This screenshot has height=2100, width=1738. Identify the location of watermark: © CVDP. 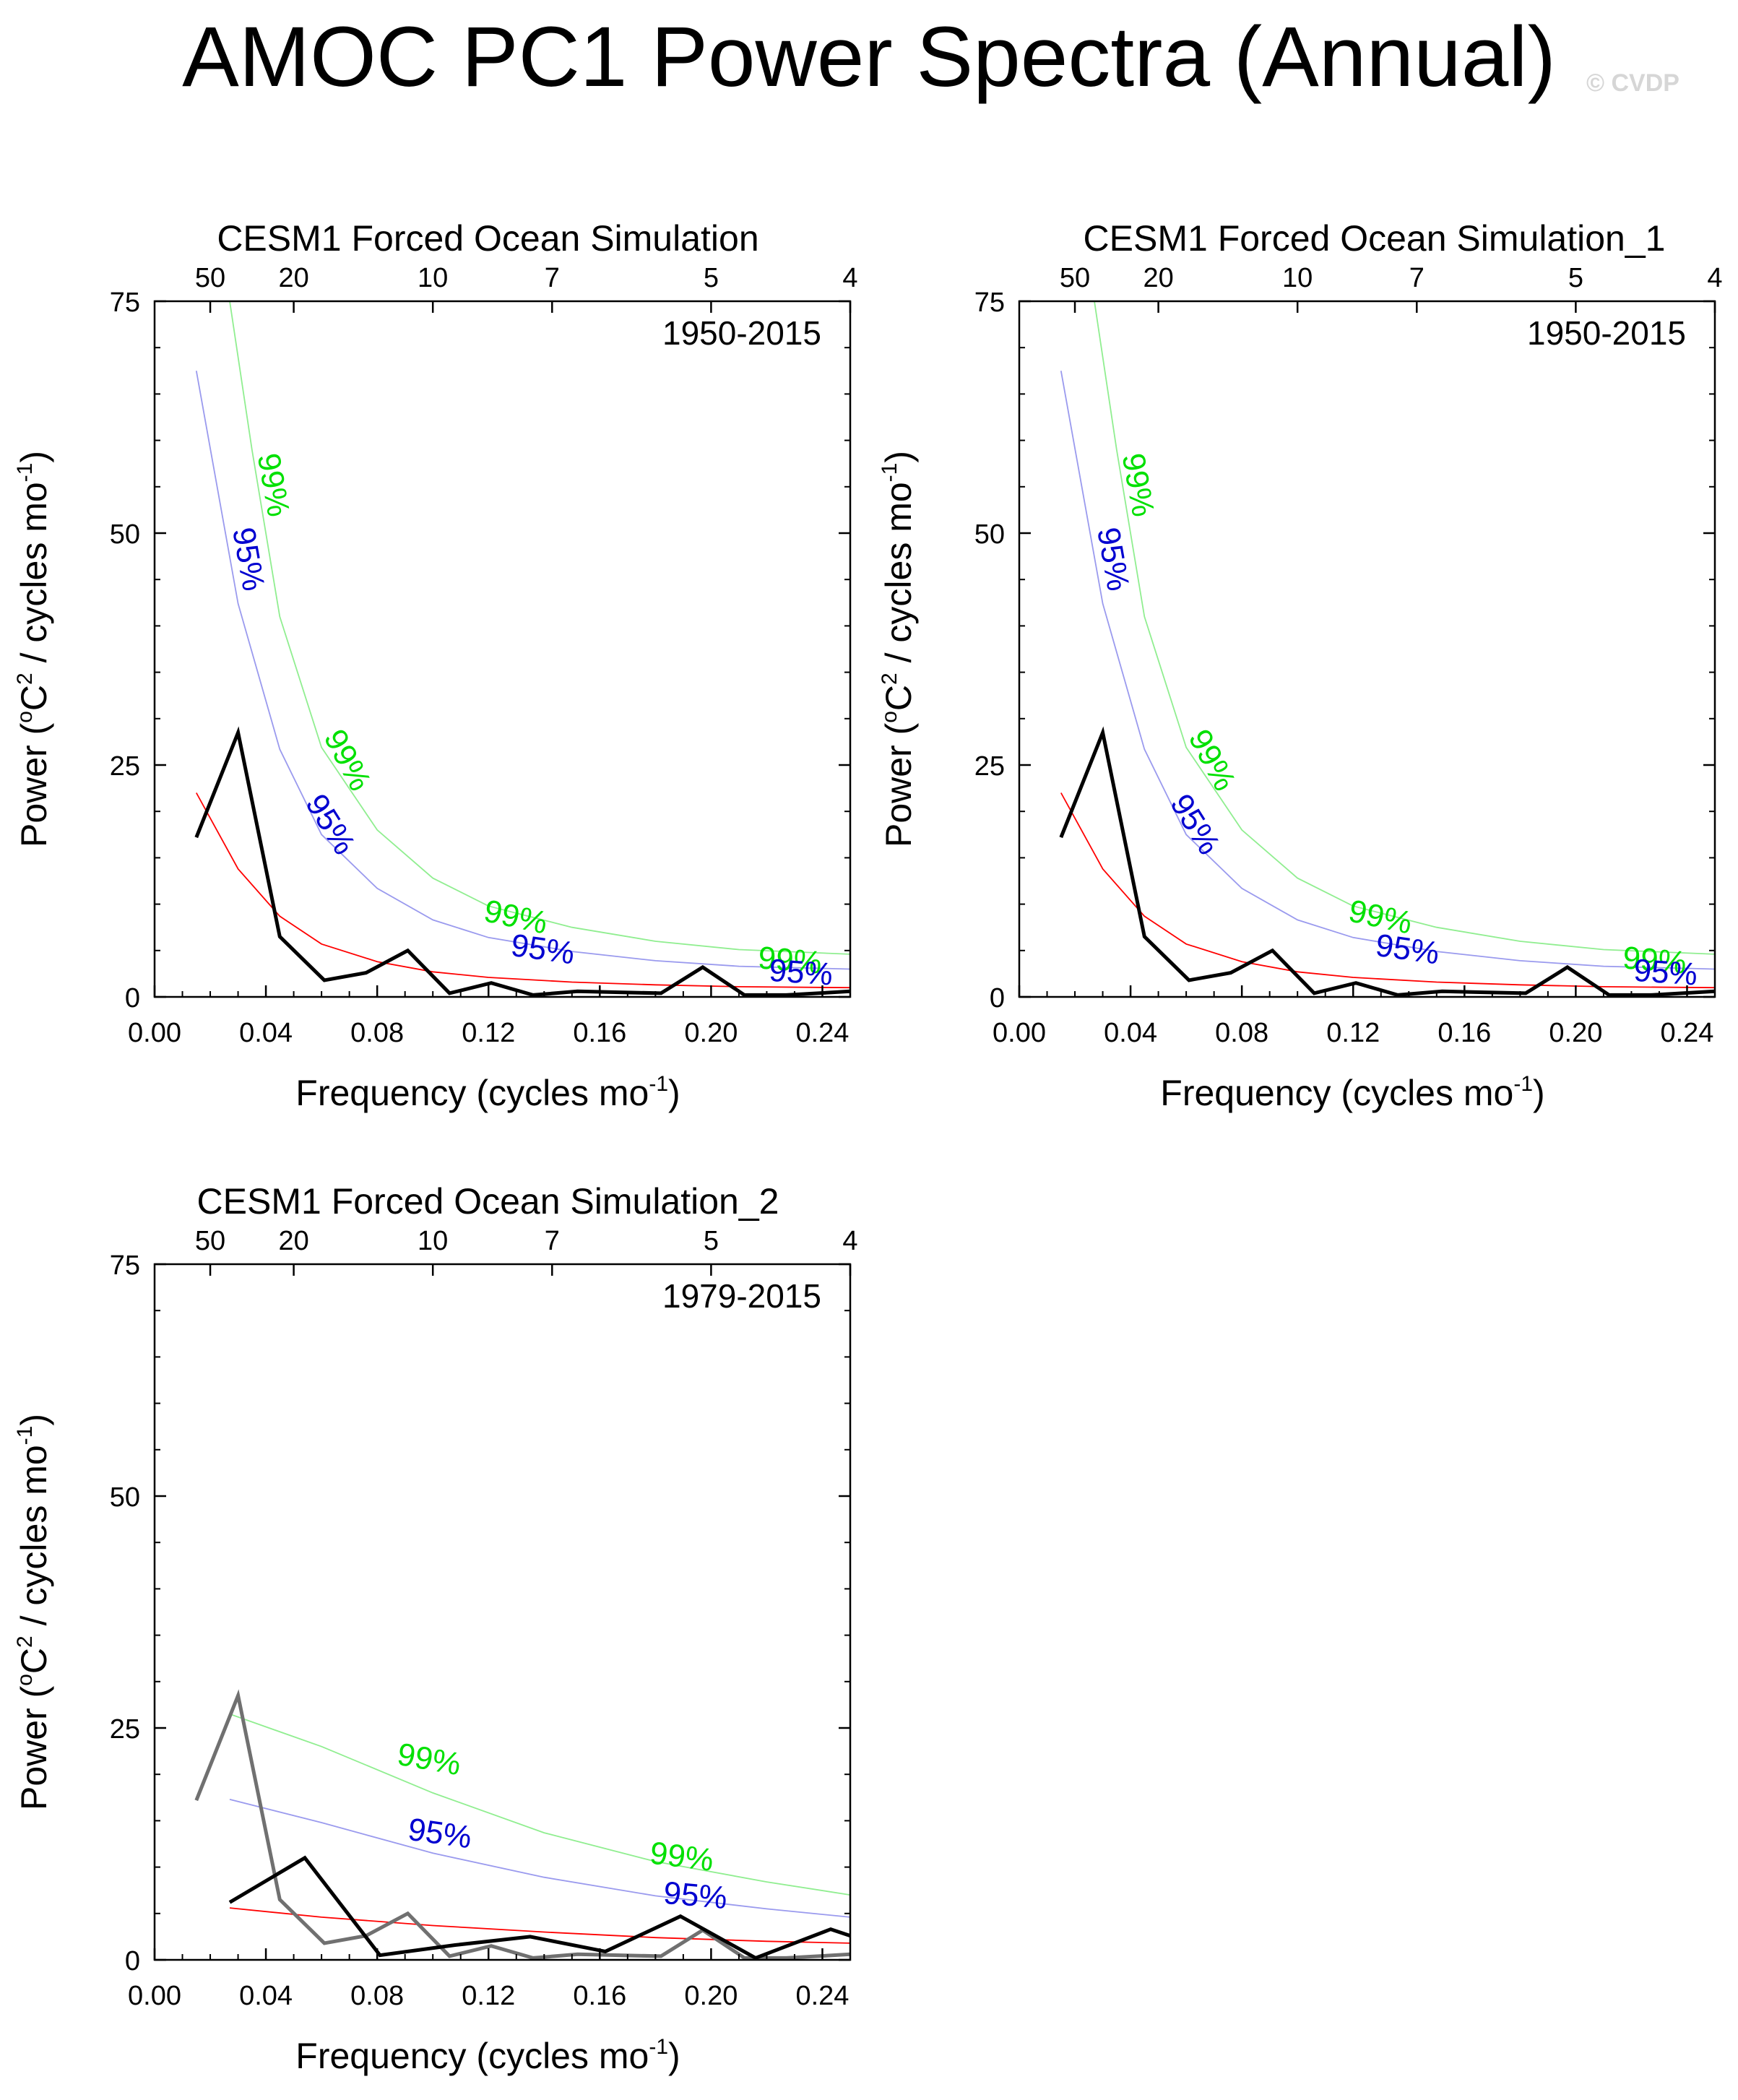
(1632, 83).